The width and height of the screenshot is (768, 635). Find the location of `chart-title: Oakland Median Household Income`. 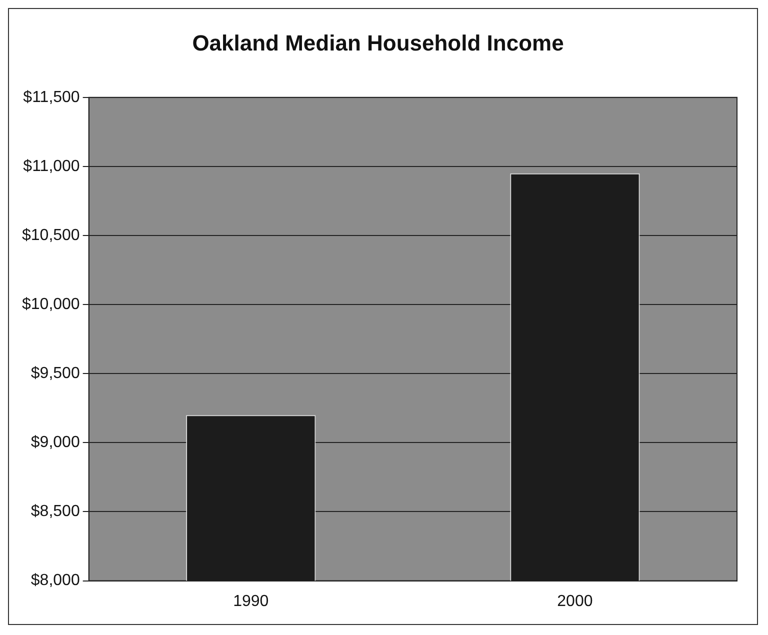

chart-title: Oakland Median Household Income is located at coordinates (378, 43).